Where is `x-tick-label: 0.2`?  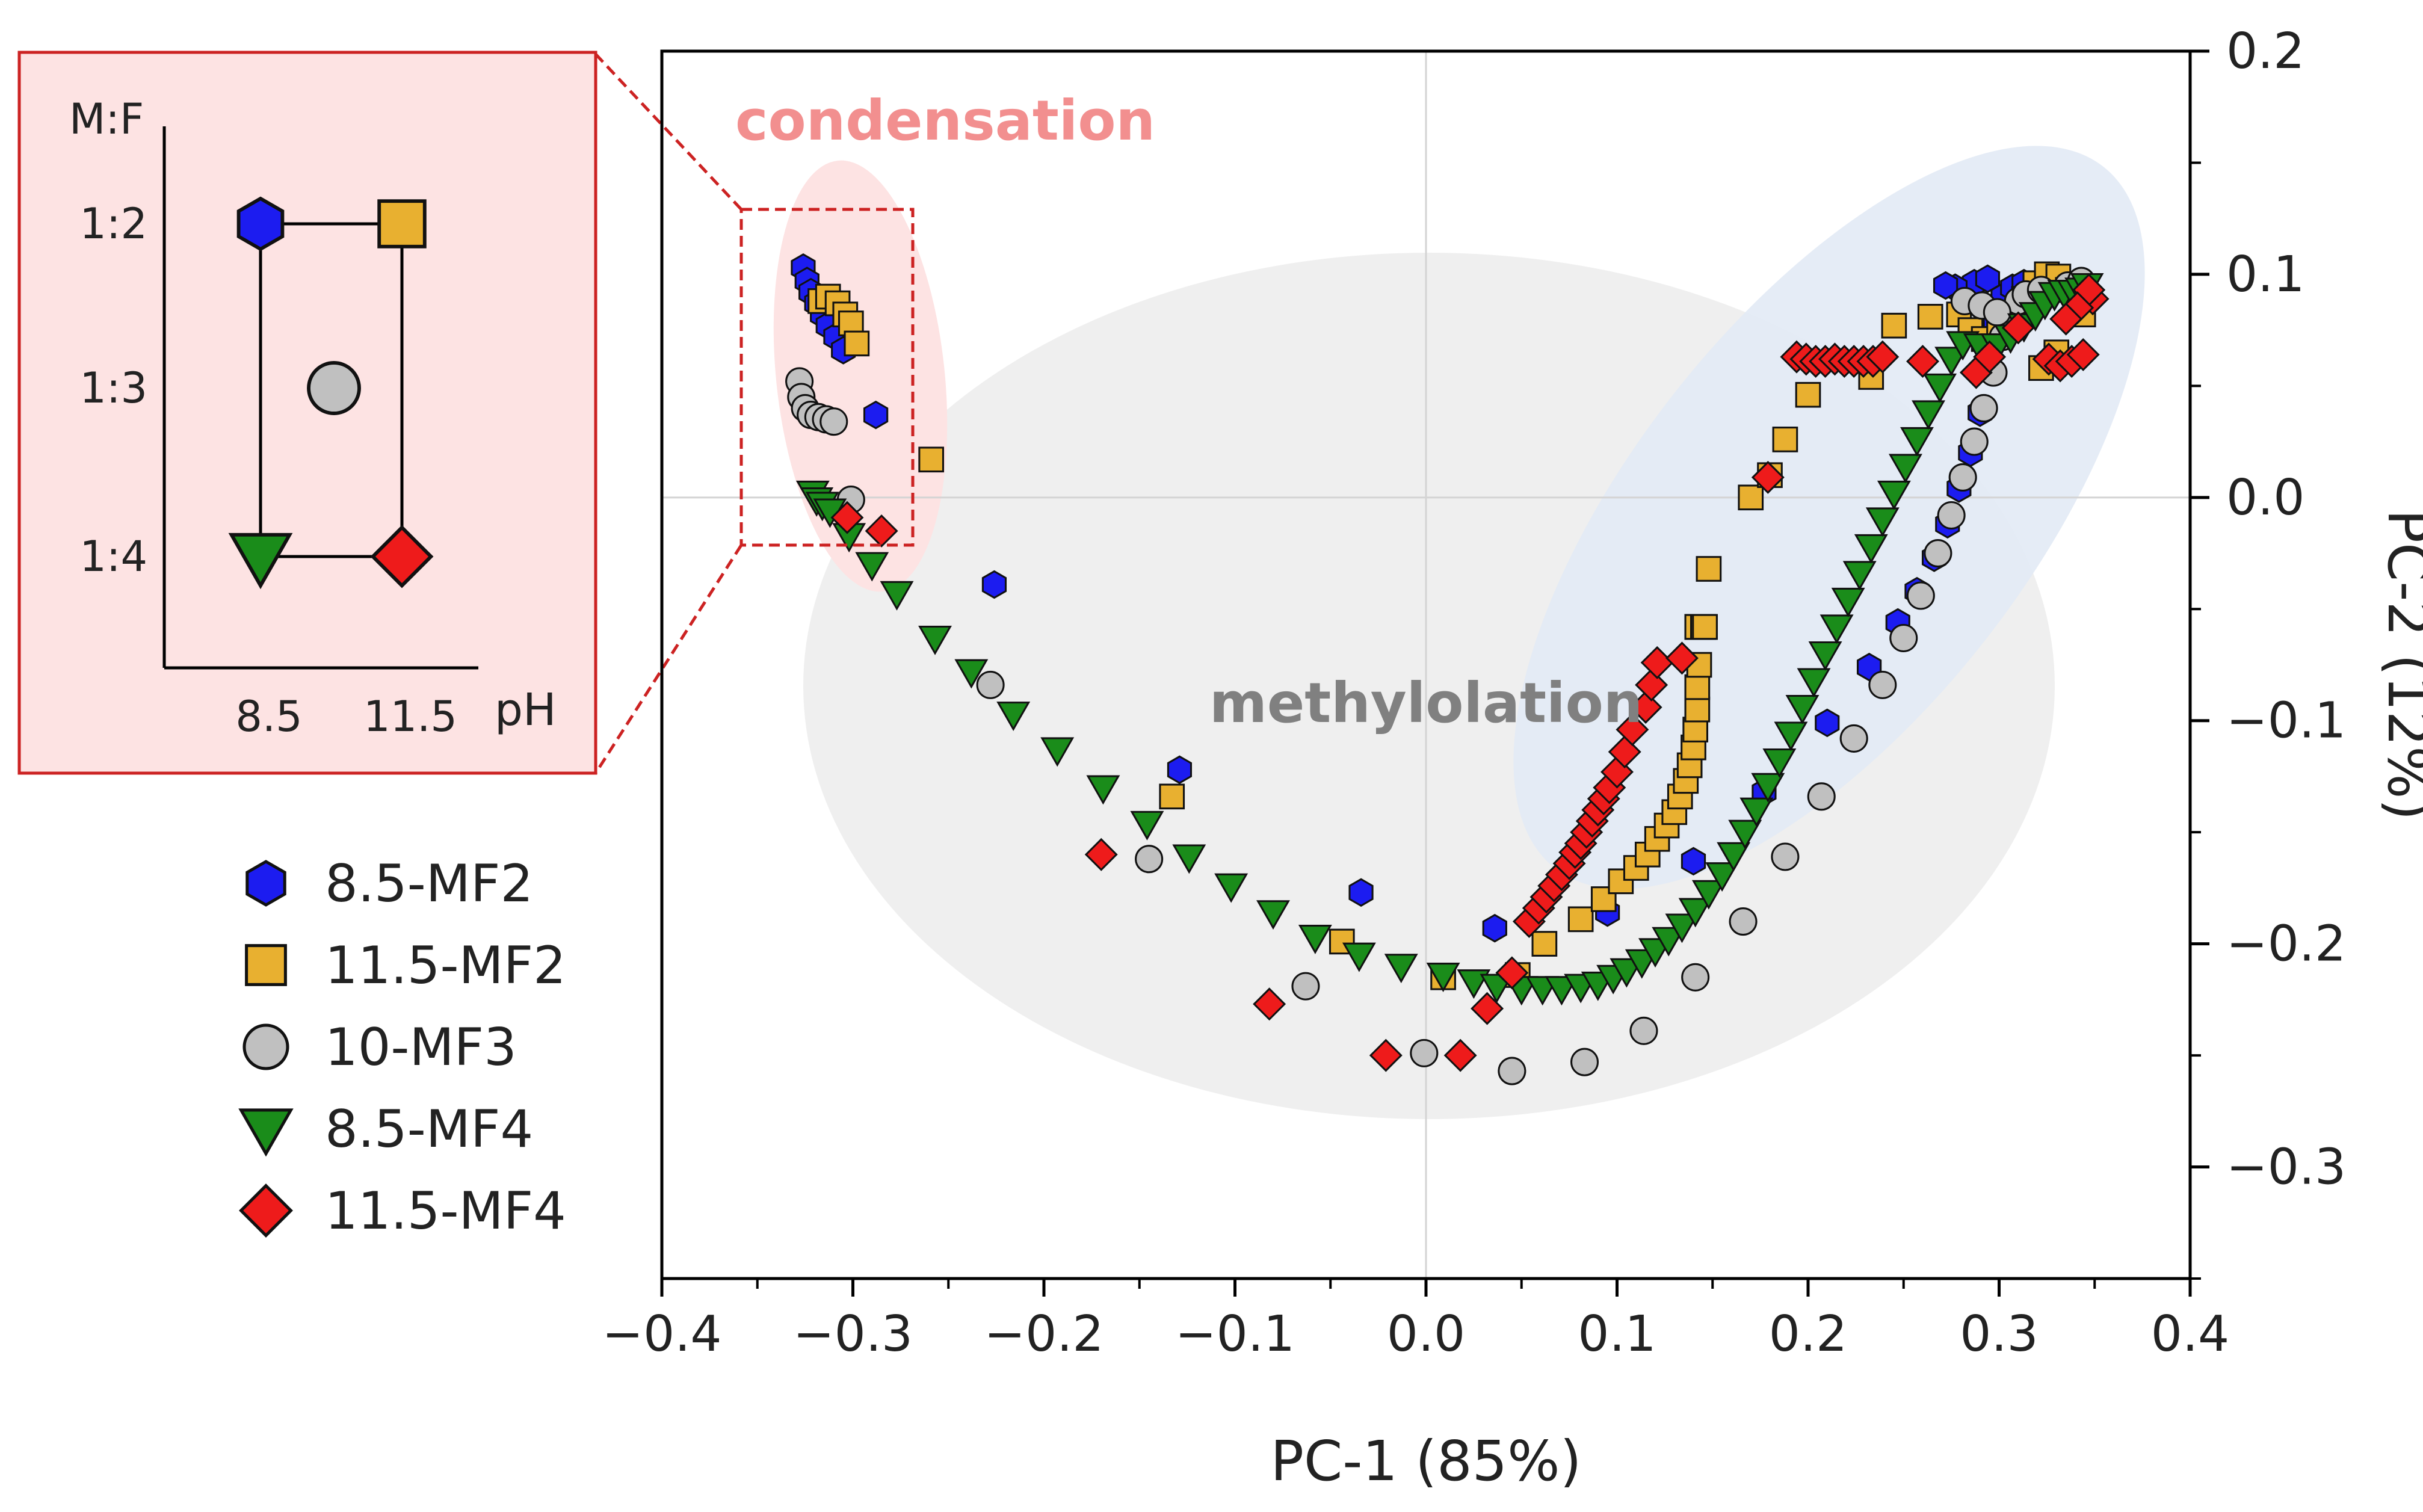
x-tick-label: 0.2 is located at coordinates (1808, 1334).